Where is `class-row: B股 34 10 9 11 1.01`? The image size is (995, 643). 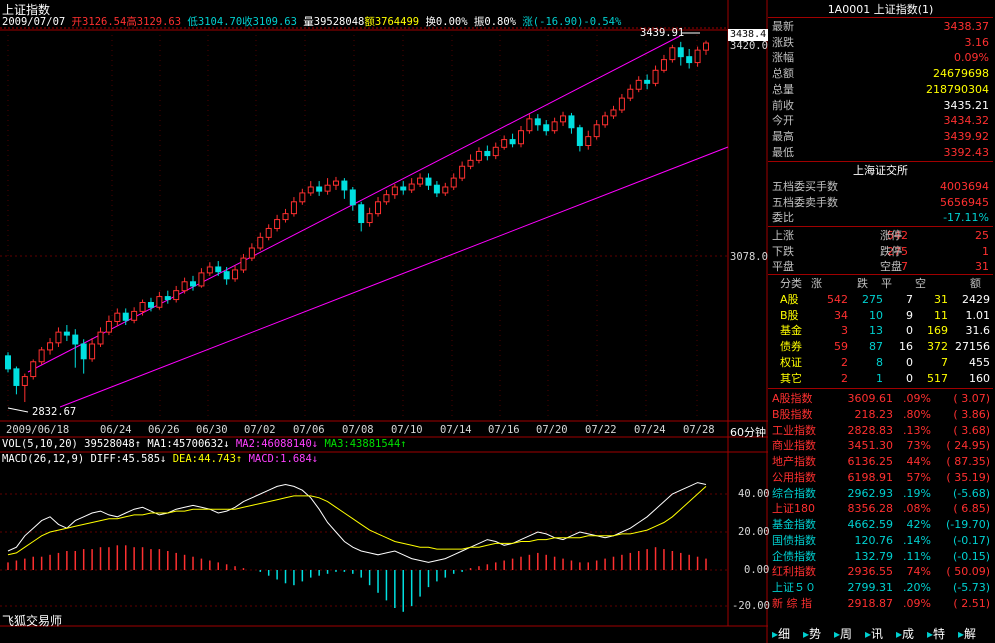
class-row: B股 34 10 9 11 1.01 is located at coordinates (880, 315).